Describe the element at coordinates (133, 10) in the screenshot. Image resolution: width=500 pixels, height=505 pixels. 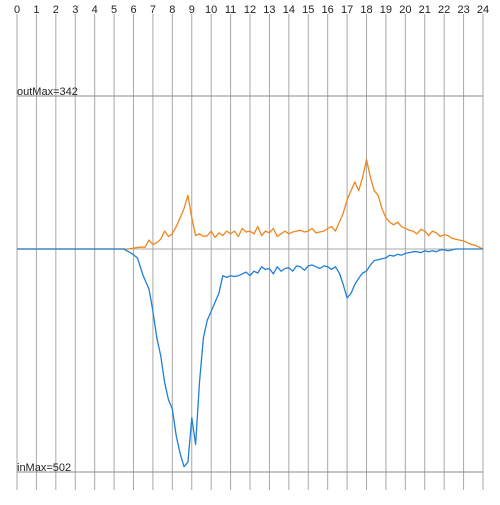
I see `hour-tick-label: 6` at that location.